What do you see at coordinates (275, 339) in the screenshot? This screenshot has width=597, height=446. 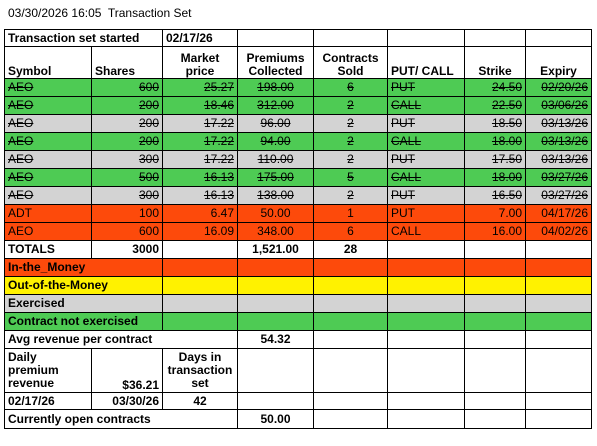 I see `avg-revenue-value: 54.32` at bounding box center [275, 339].